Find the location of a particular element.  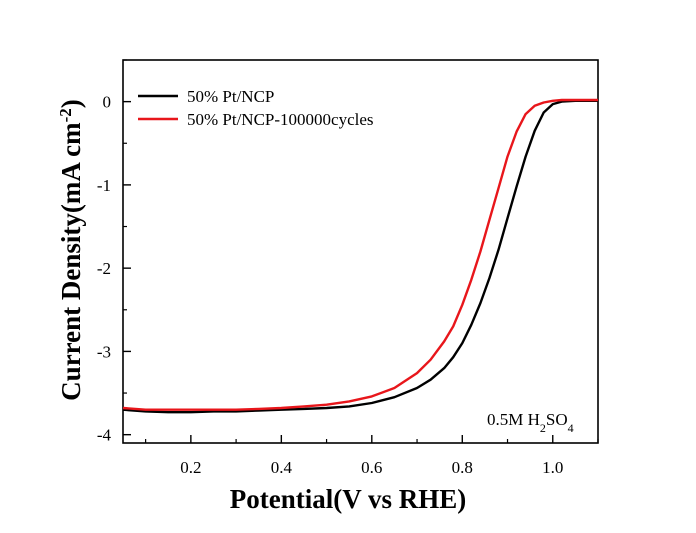

y-tick-label: 0 is located at coordinates (107, 102).